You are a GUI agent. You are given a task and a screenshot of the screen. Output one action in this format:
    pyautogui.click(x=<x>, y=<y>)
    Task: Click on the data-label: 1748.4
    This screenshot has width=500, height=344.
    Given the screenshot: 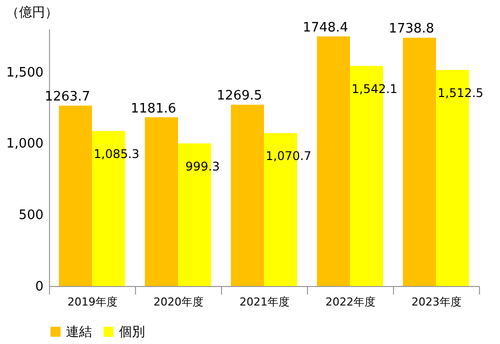 What is the action you would take?
    pyautogui.click(x=325, y=28)
    